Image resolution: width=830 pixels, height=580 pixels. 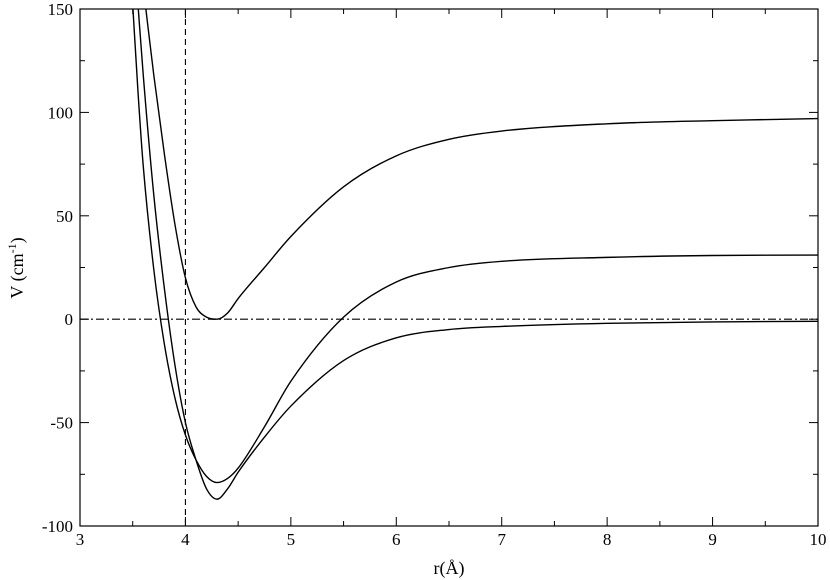 I want to click on x-tick-labels: 3 4 5 6 7 8 9 10, so click(x=451, y=539).